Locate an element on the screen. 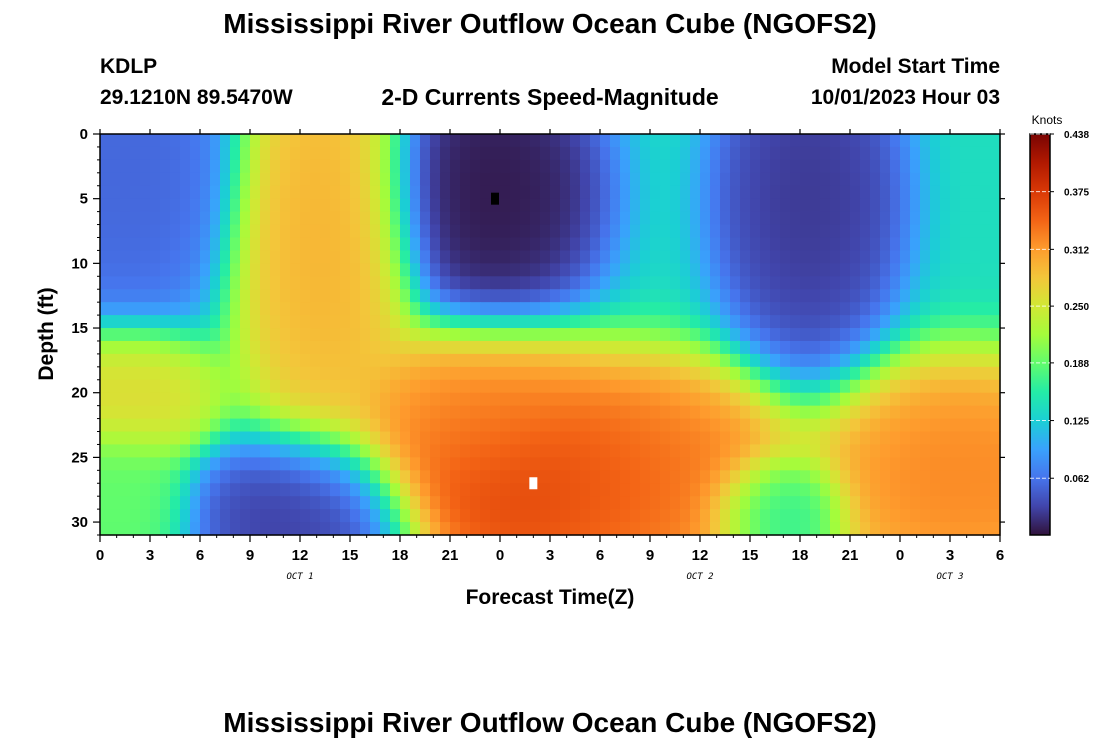 The width and height of the screenshot is (1100, 750). station-coords: 29.1210N 89.5470W is located at coordinates (196, 97).